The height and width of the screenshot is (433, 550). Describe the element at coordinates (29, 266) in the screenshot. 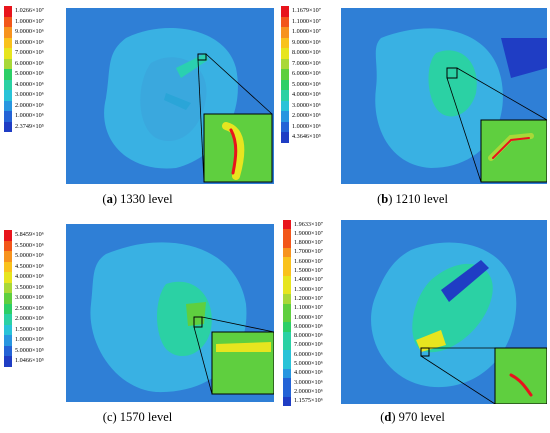

I see `legend-label: 4.5000×10⁶` at that location.